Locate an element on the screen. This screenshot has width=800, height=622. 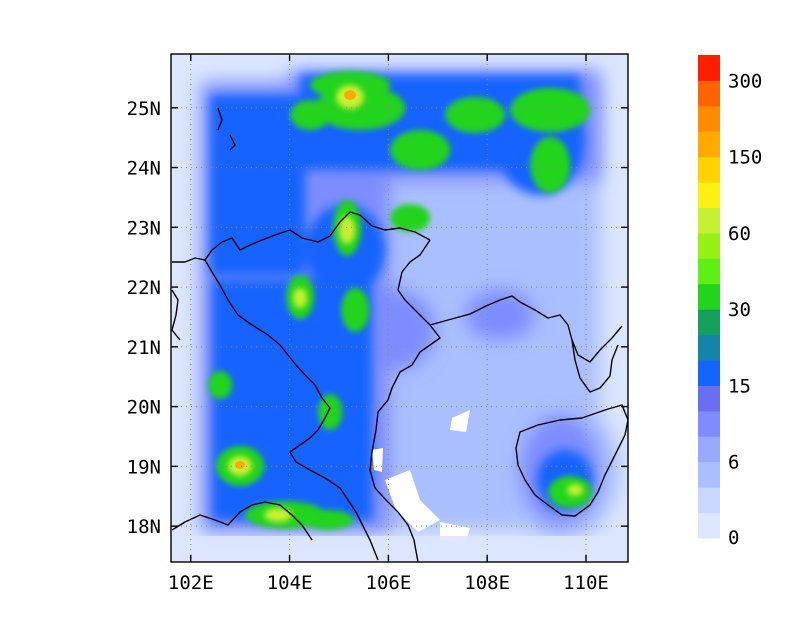
colorbar-label: 60 is located at coordinates (739, 234).